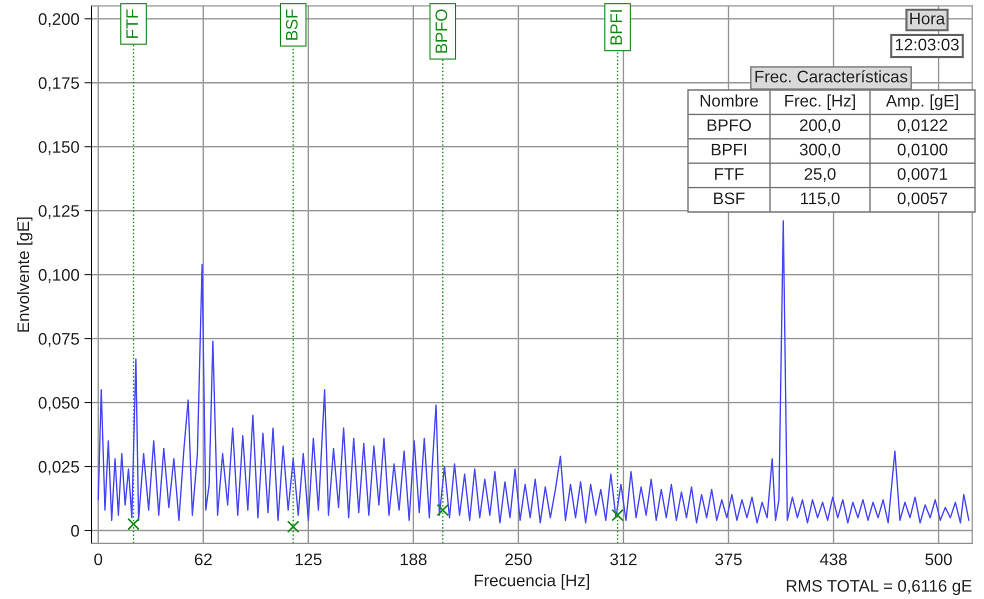 This screenshot has height=599, width=984. Describe the element at coordinates (24, 274) in the screenshot. I see `y-axis-title: Envolvente [gE]` at that location.